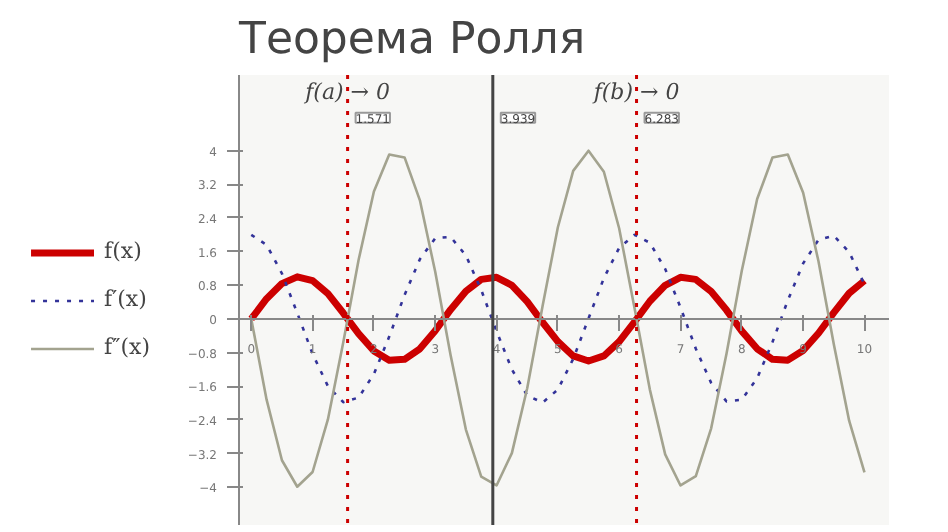  I want to click on legend-label: f″(x), so click(127, 347).